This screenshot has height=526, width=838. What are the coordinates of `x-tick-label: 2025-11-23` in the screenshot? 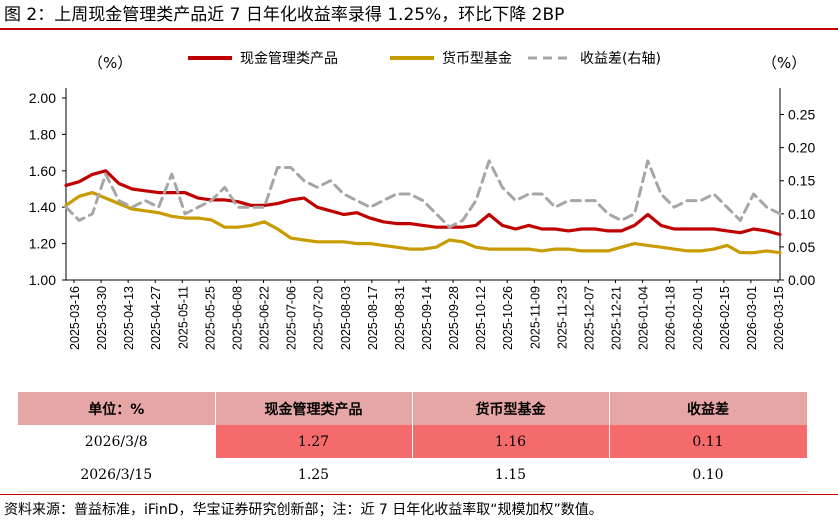 It's located at (562, 317).